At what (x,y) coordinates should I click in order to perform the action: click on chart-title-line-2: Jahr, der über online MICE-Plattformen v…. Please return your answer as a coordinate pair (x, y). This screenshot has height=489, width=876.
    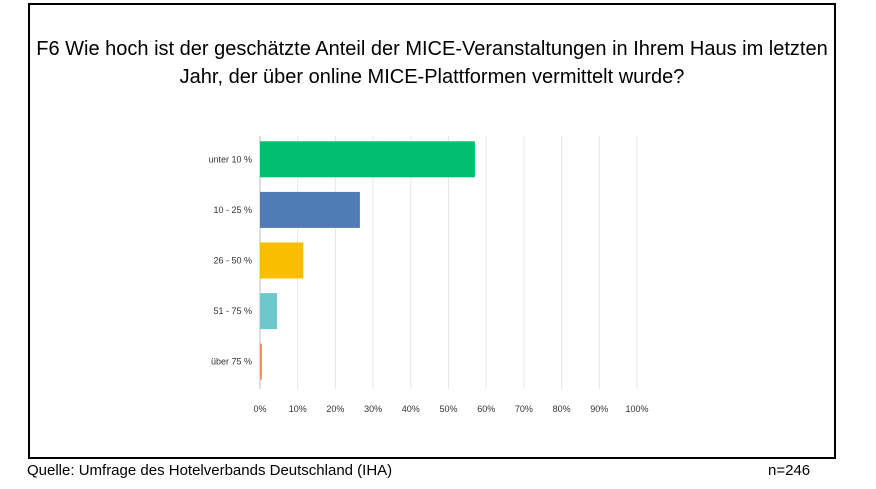
    Looking at the image, I should click on (432, 77).